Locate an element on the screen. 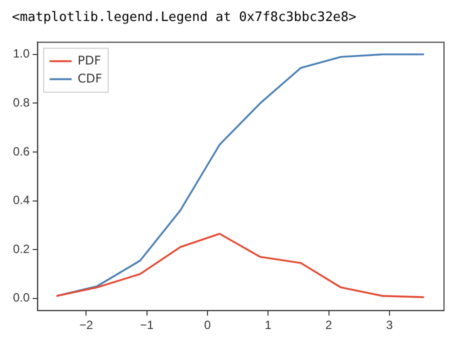 Image resolution: width=474 pixels, height=340 pixels. x-tick-label: 1 is located at coordinates (268, 325).